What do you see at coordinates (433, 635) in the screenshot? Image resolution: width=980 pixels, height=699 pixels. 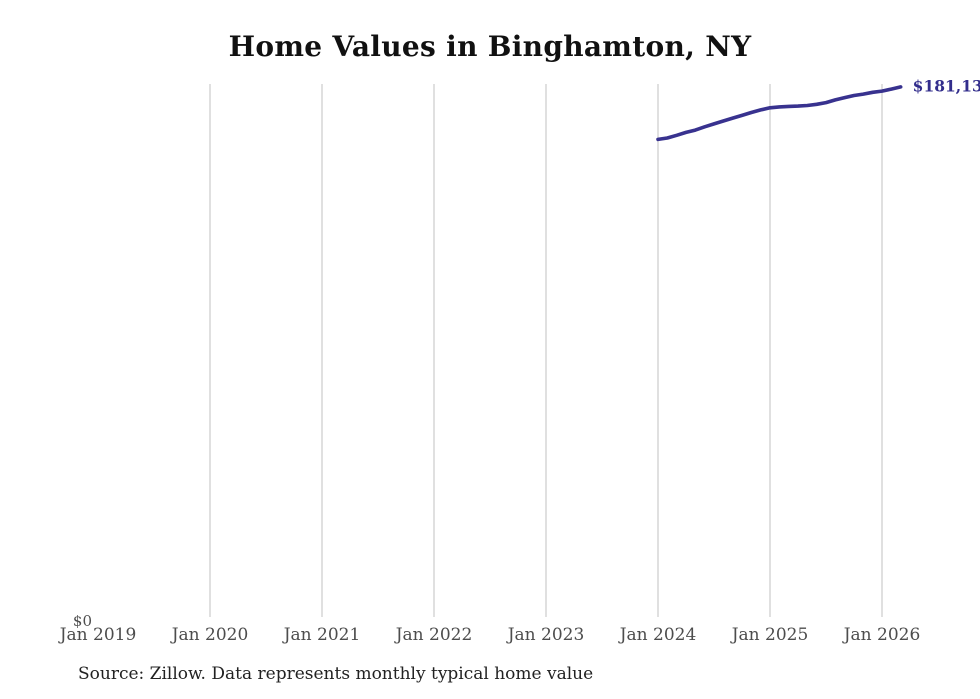 I see `x-tick-label: Jan 2022` at bounding box center [433, 635].